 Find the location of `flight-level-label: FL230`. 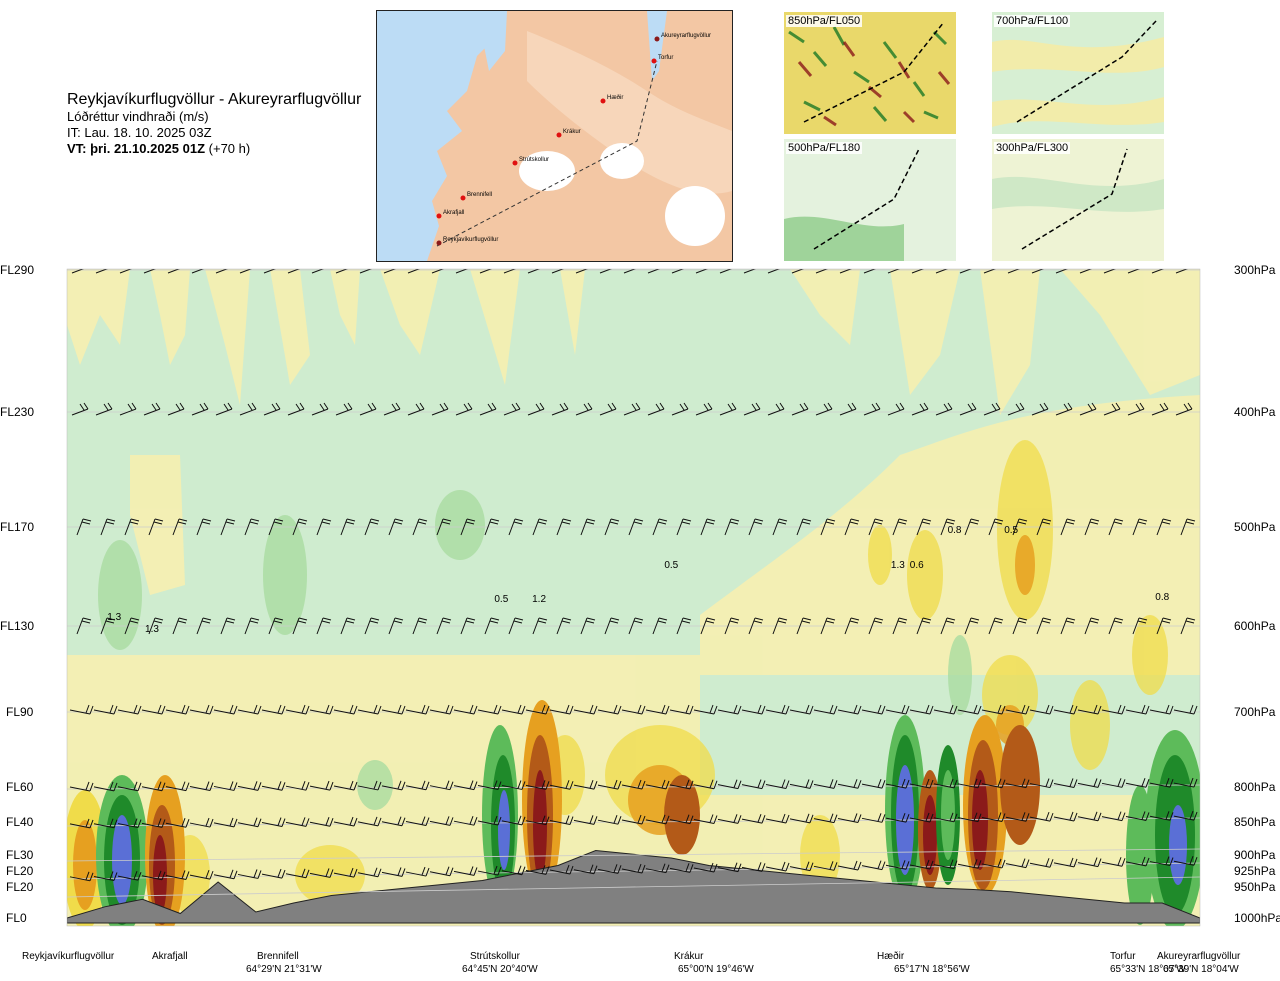

flight-level-label: FL230 is located at coordinates (17, 412).